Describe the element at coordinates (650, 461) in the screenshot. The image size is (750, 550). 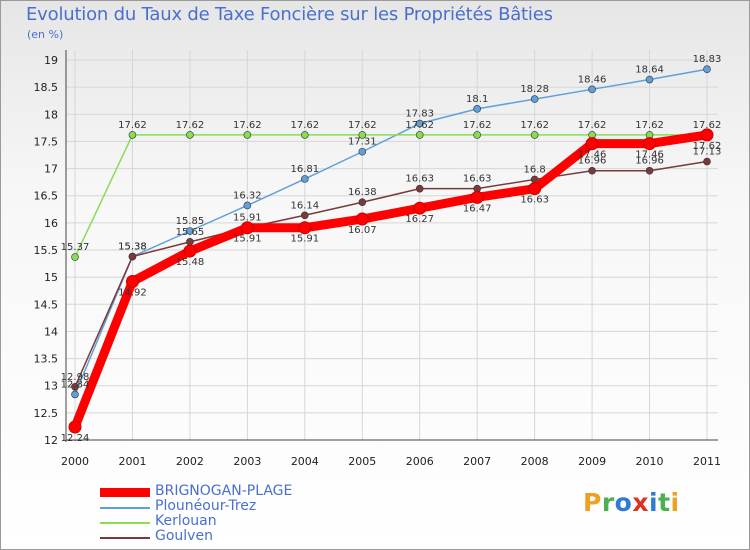
I see `x-tick-label: 2010` at that location.